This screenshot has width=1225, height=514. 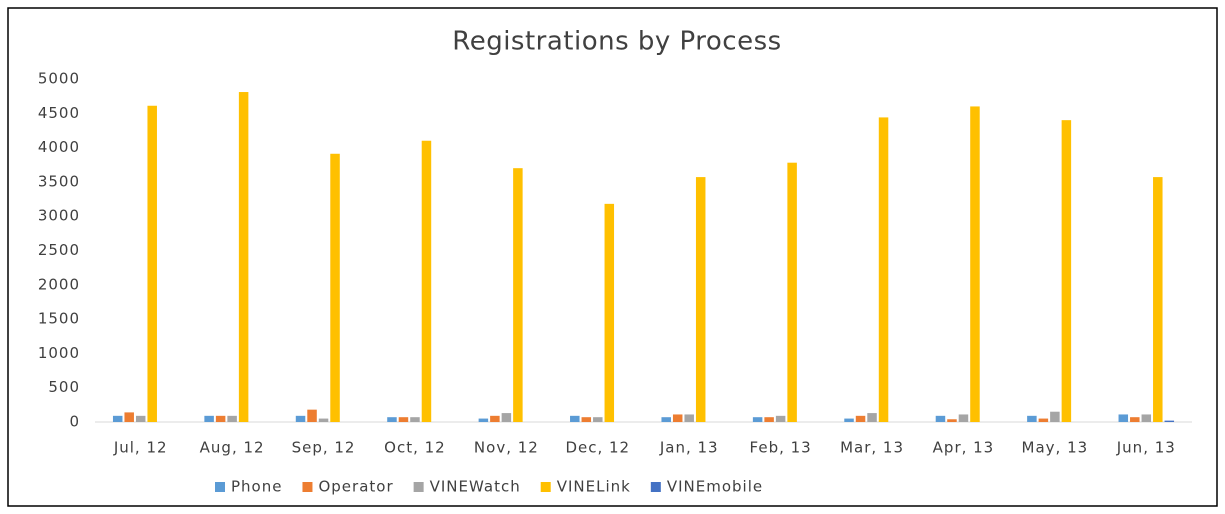 What do you see at coordinates (59, 284) in the screenshot?
I see `y-tick-label: 2000` at bounding box center [59, 284].